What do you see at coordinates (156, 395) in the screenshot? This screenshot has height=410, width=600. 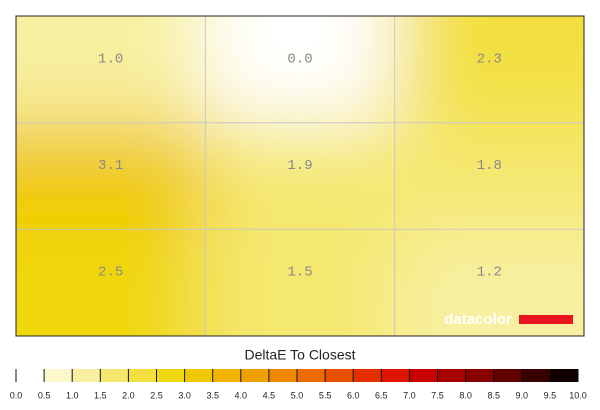 I see `colorbar-tick-label: 2.5` at bounding box center [156, 395].